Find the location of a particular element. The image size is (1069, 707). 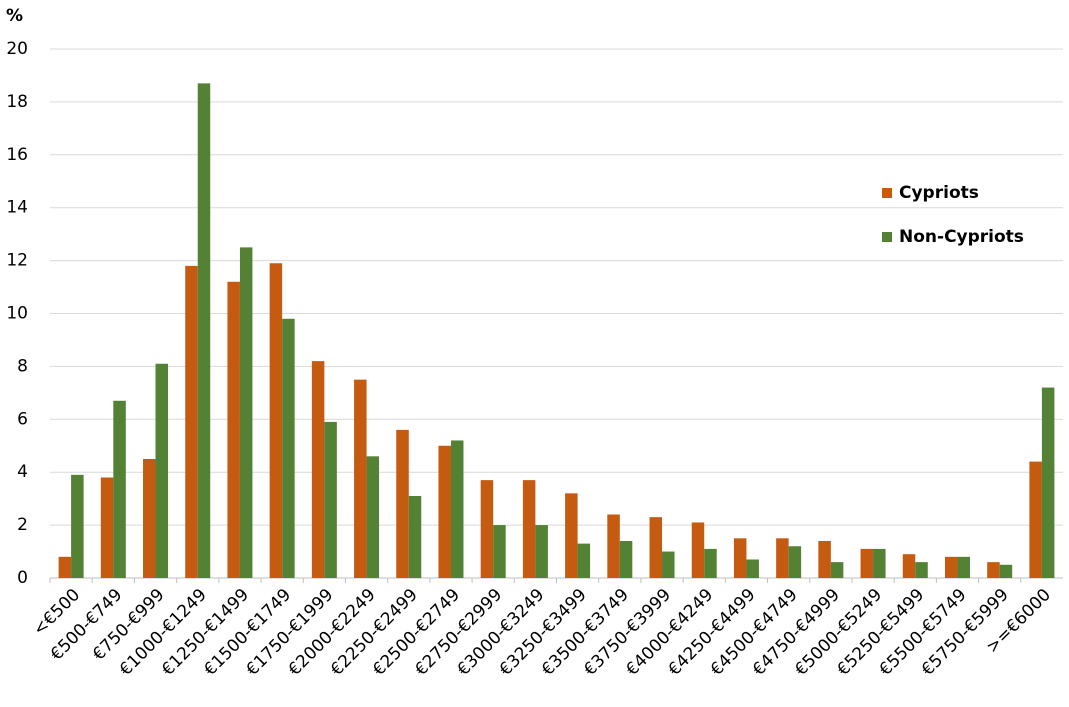

legend-label: Cypriots is located at coordinates (939, 193).